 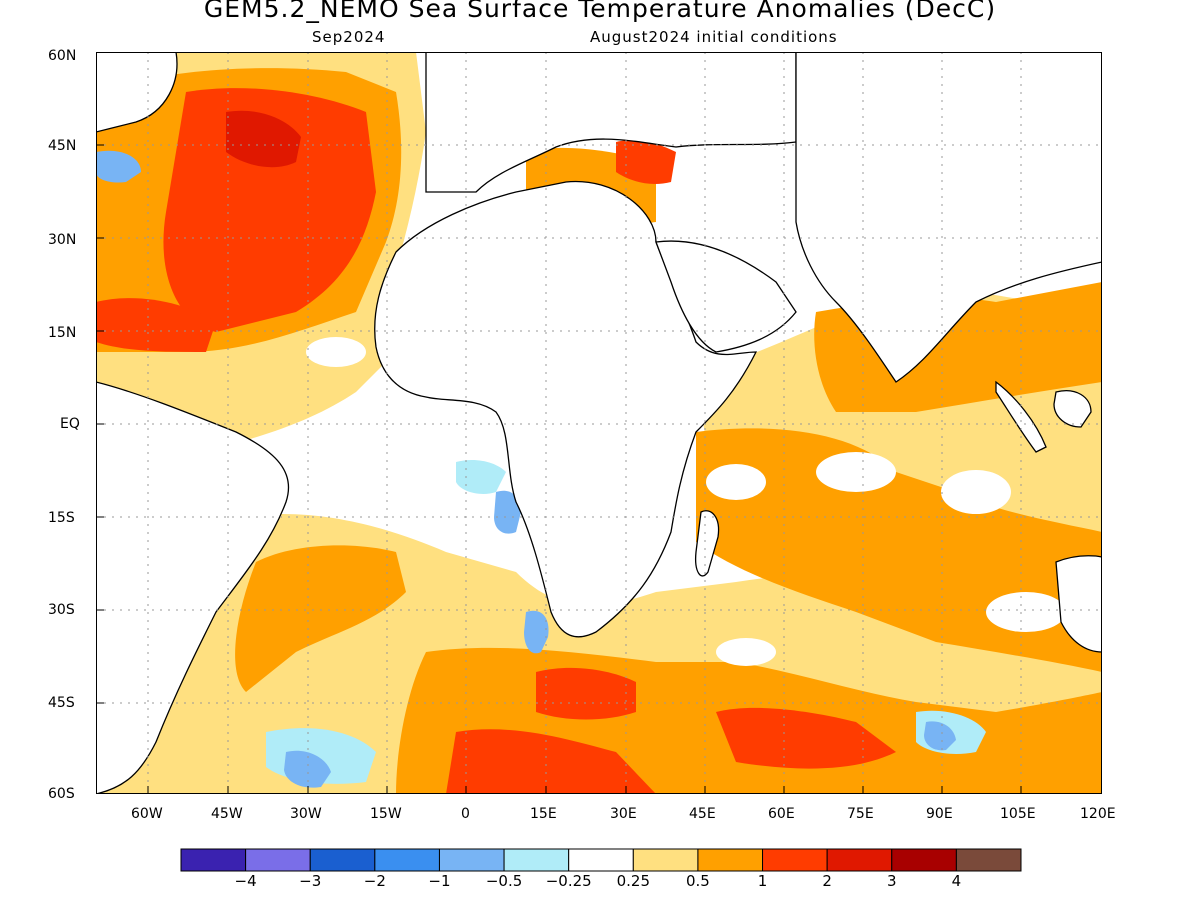 I want to click on borneo-land, so click(x=1072, y=409).